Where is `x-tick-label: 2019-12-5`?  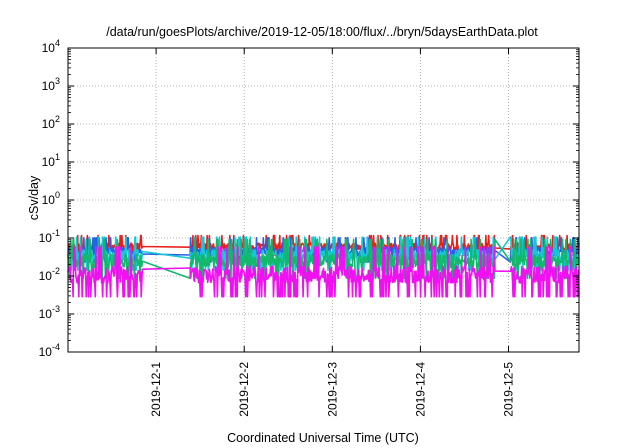
x-tick-label: 2019-12-5 is located at coordinates (509, 389).